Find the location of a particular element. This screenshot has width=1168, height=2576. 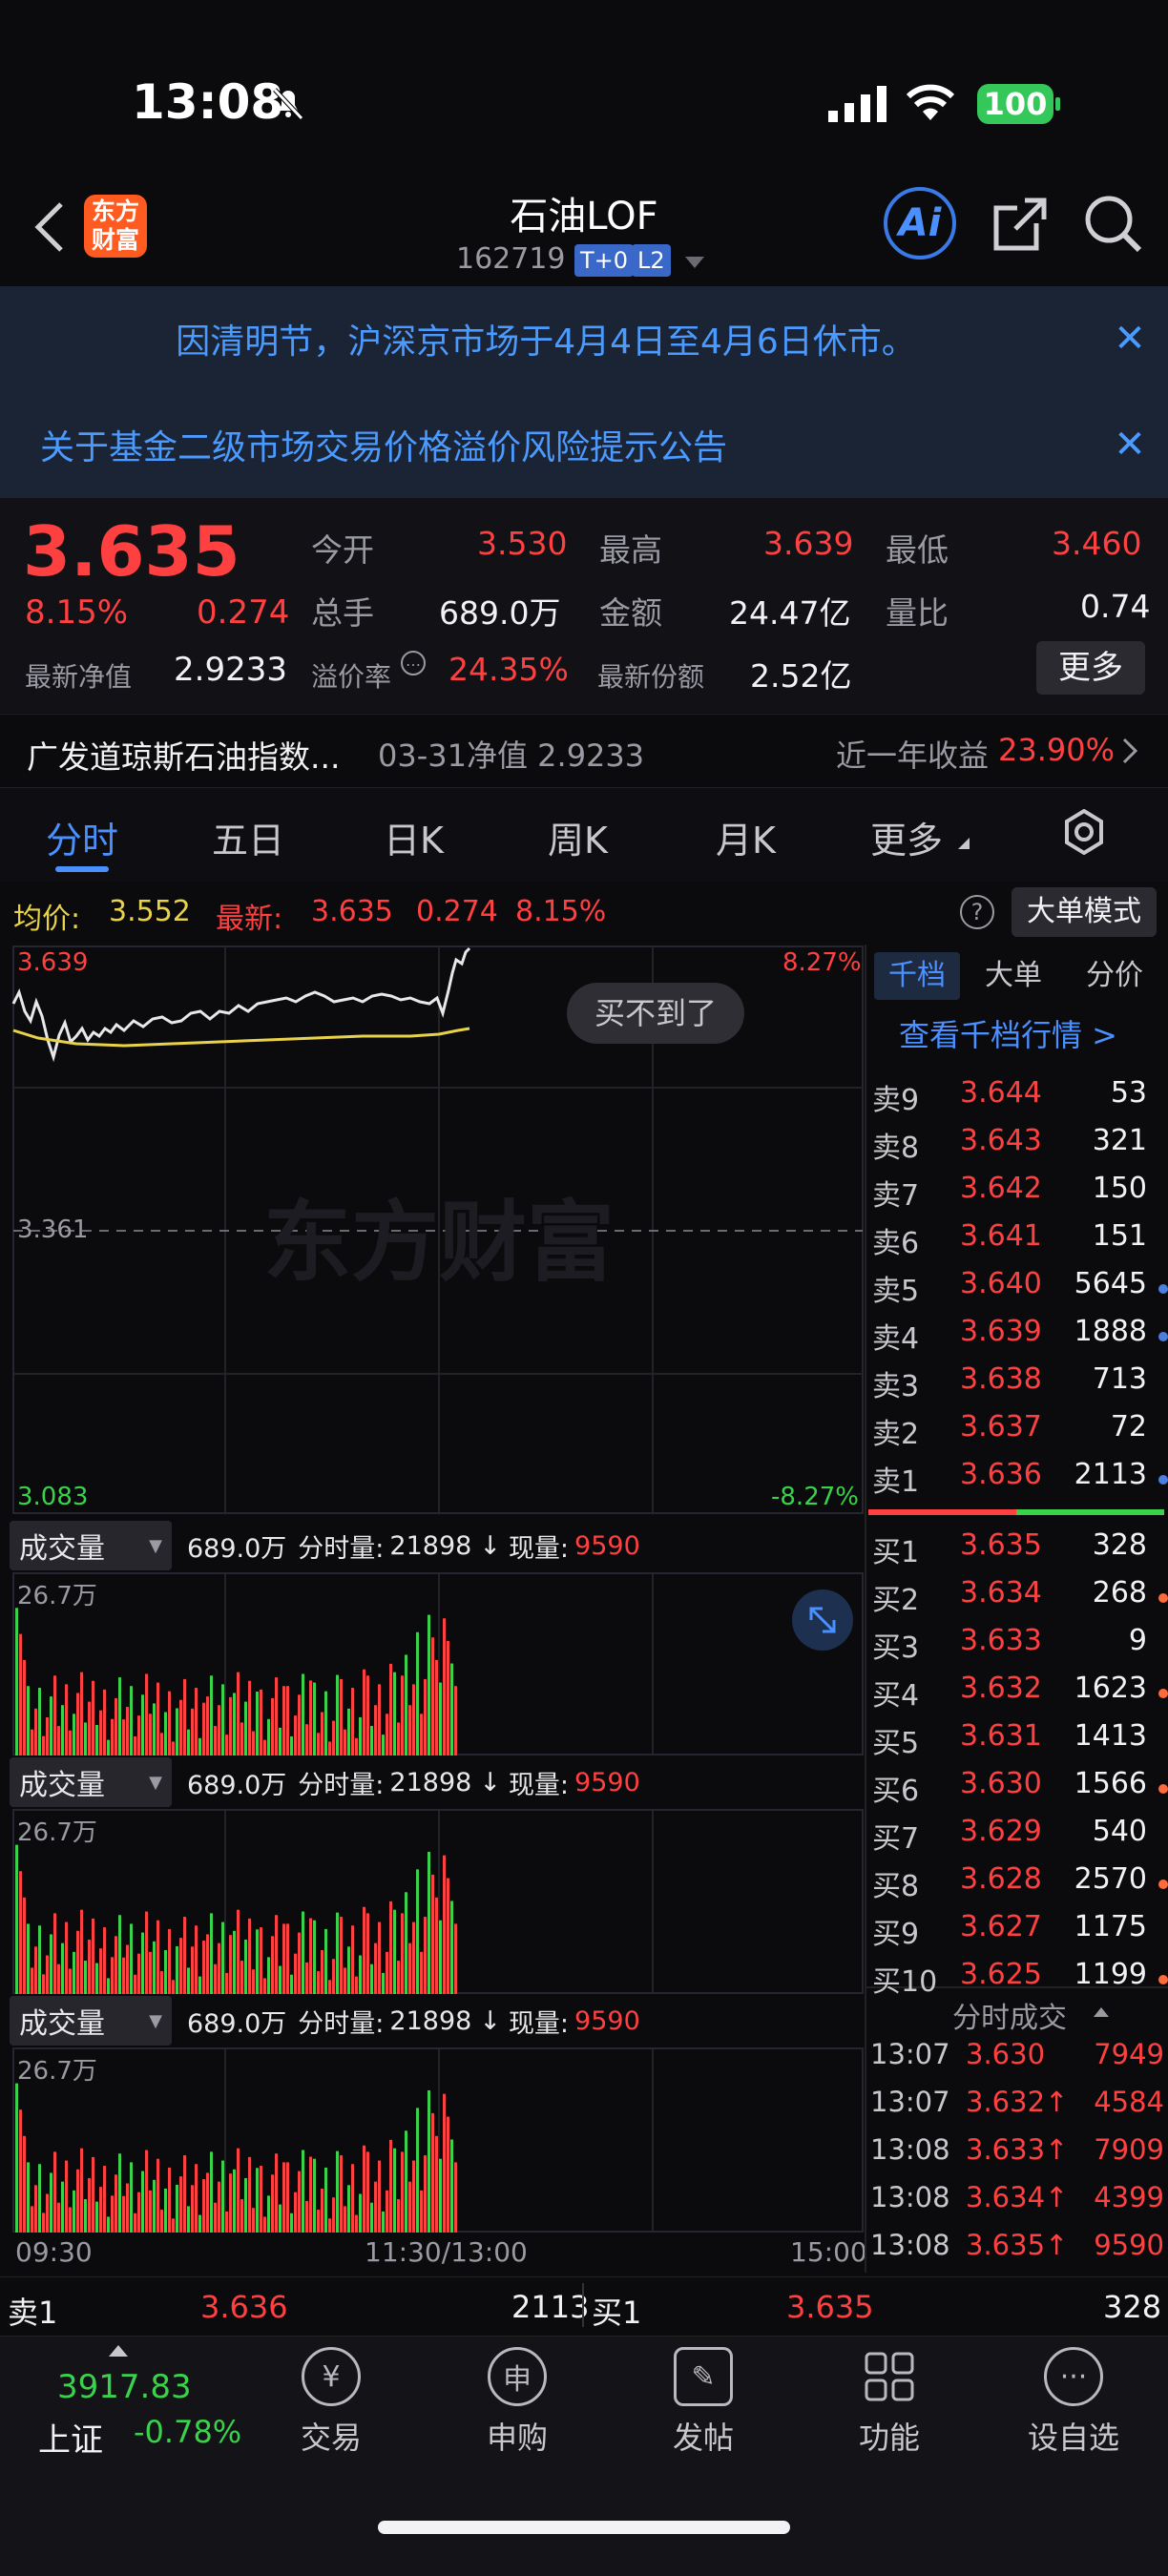

share-icon is located at coordinates (1021, 225).